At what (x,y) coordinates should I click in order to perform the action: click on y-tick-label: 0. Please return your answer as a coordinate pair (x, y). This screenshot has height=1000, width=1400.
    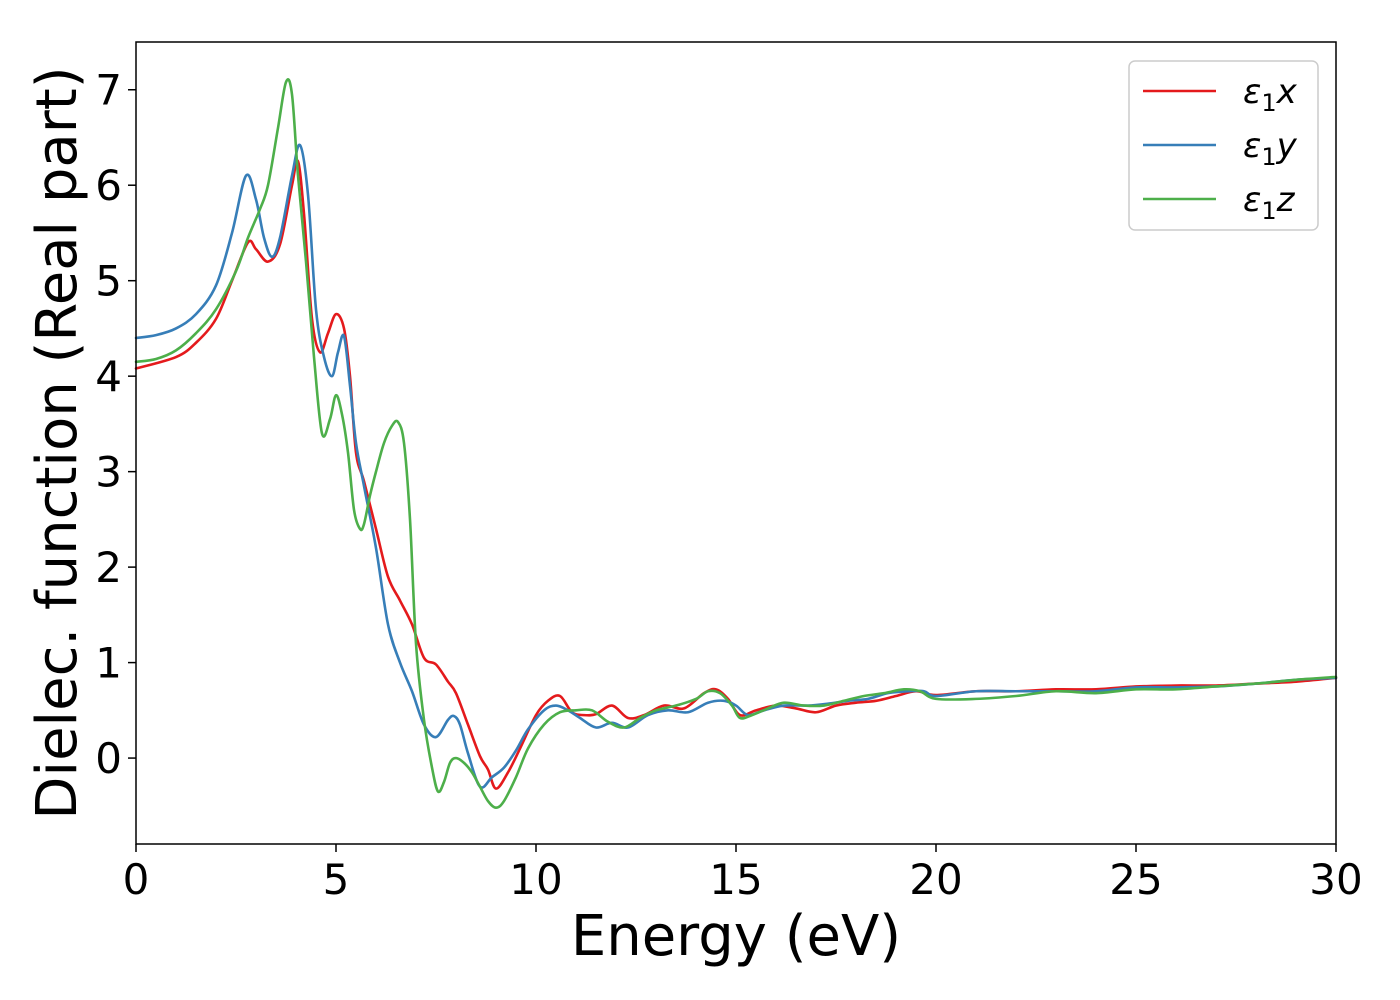
    Looking at the image, I should click on (108, 758).